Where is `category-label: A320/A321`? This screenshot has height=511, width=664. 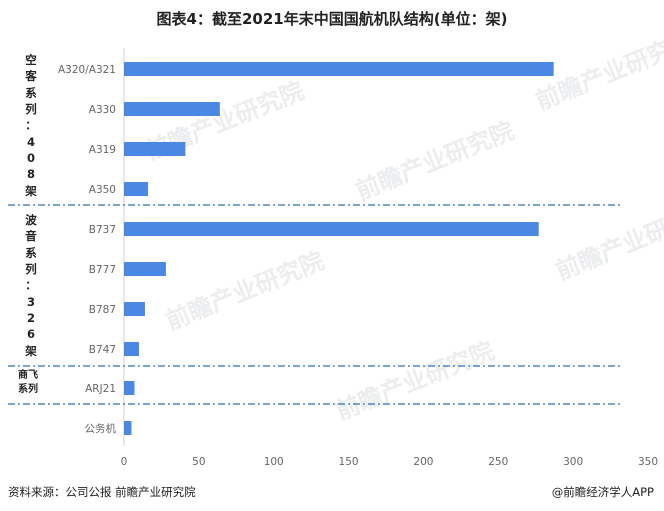 category-label: A320/A321 is located at coordinates (87, 70).